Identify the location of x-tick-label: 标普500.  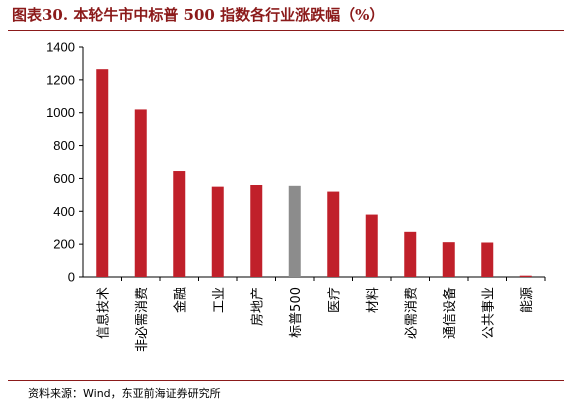
(296, 312).